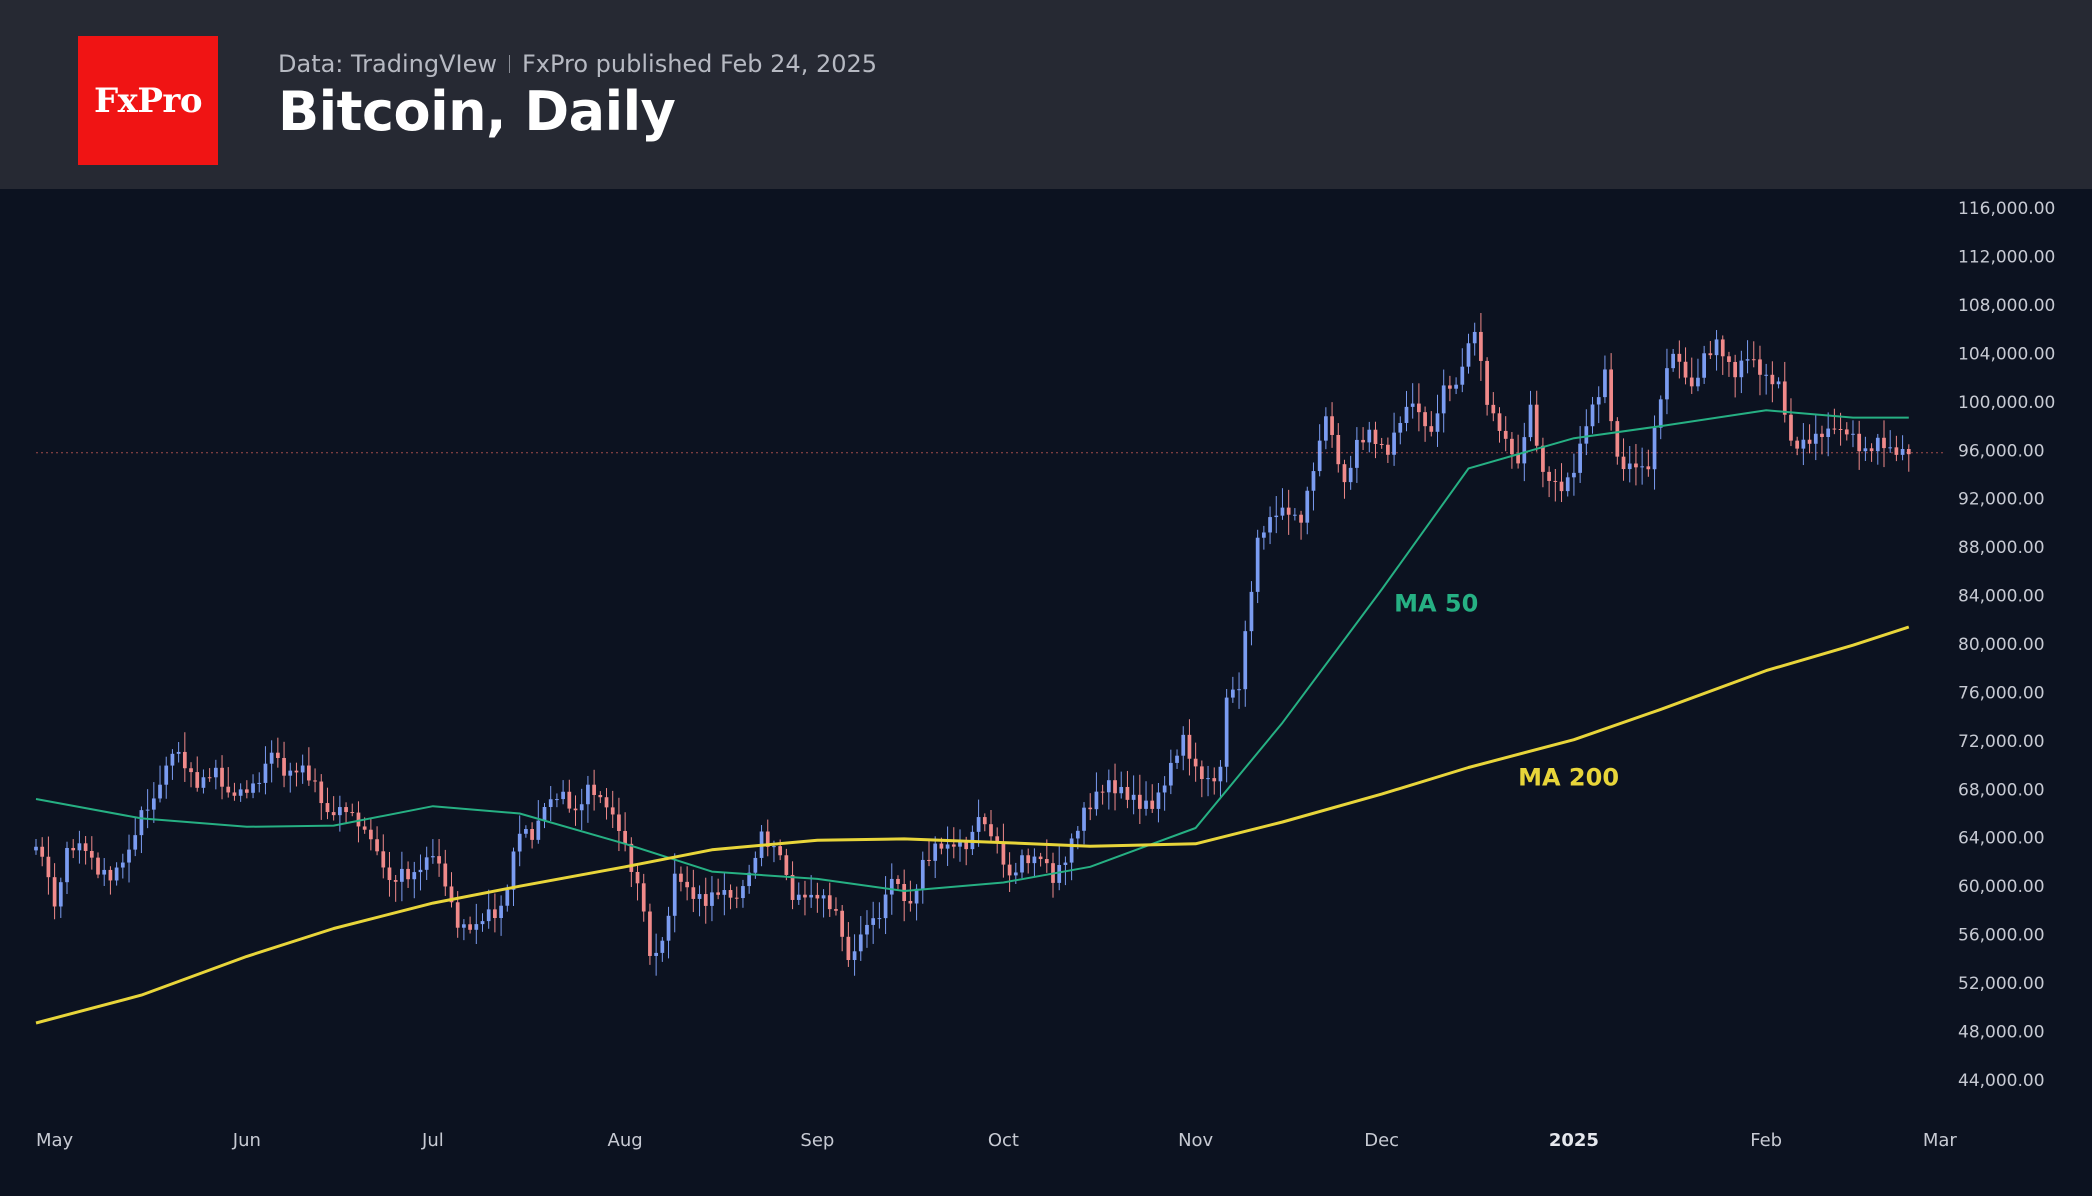  Describe the element at coordinates (1436, 603) in the screenshot. I see `ma50-label: MA 50` at that location.